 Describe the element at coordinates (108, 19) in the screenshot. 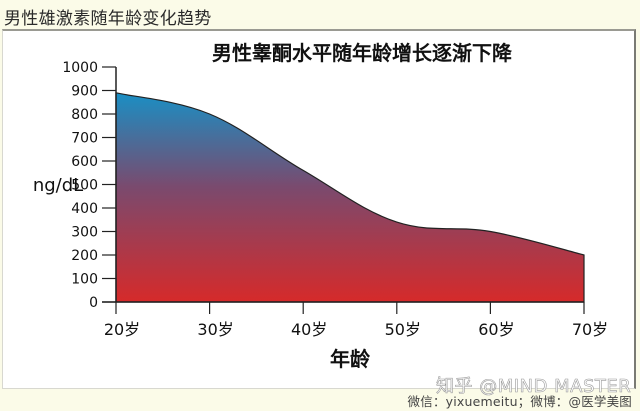

I see `page-heading: 男性雄激素随年龄变化趋势` at that location.